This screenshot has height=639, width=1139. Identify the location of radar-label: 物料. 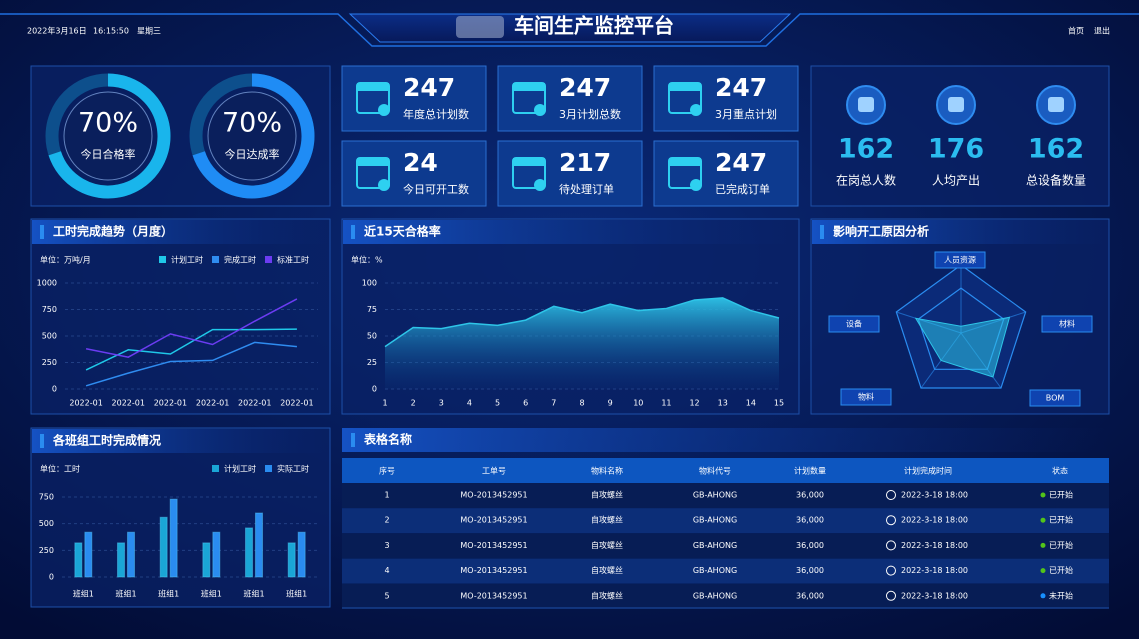
(866, 397).